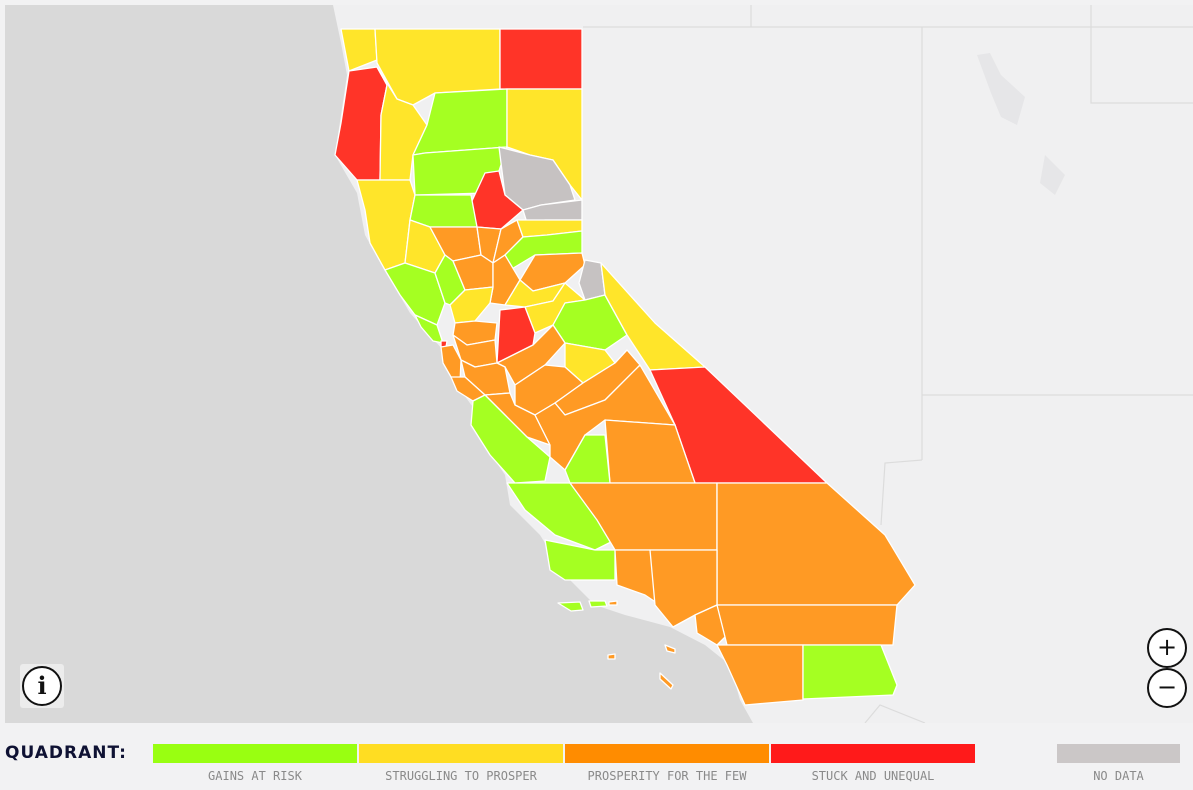  What do you see at coordinates (1021, 124) in the screenshot?
I see `terrain-hints` at bounding box center [1021, 124].